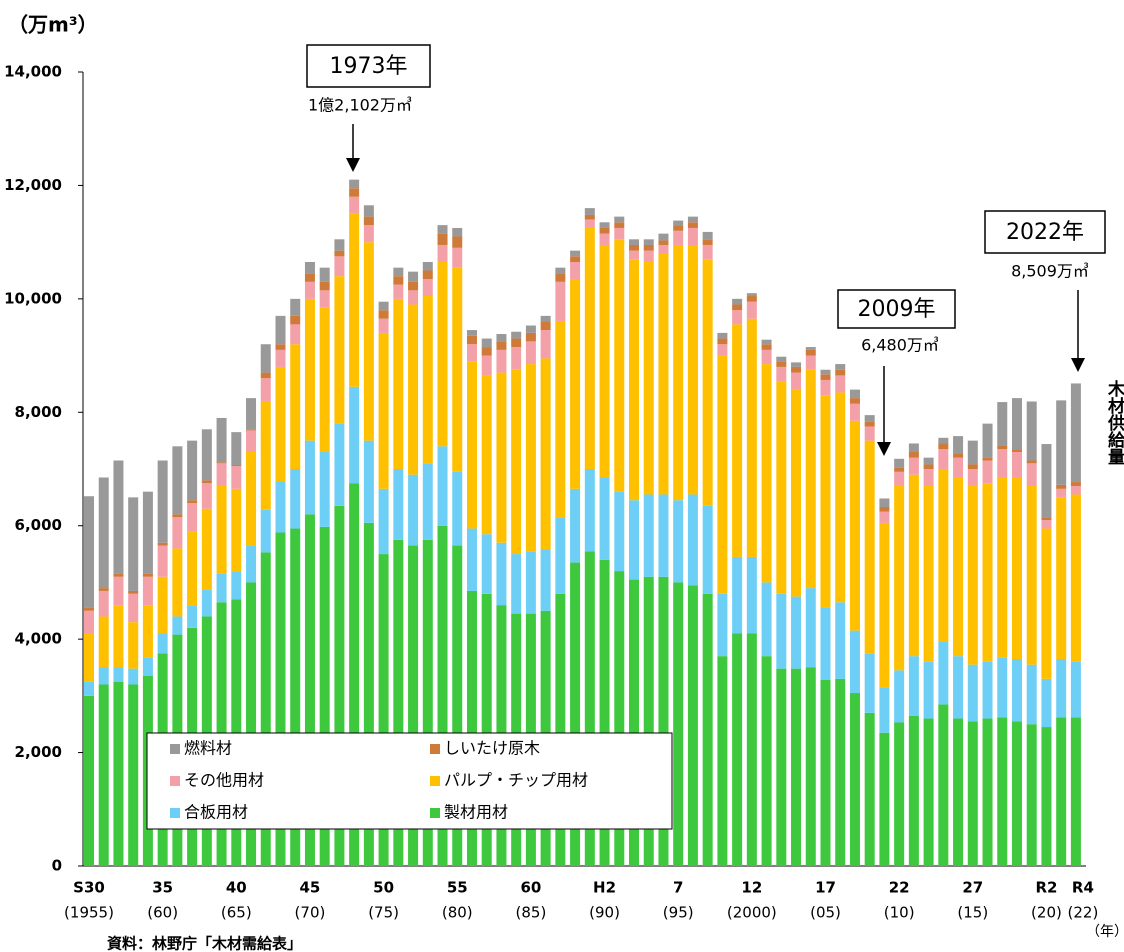  I want to click on x-tick-label: 35, so click(162, 888).